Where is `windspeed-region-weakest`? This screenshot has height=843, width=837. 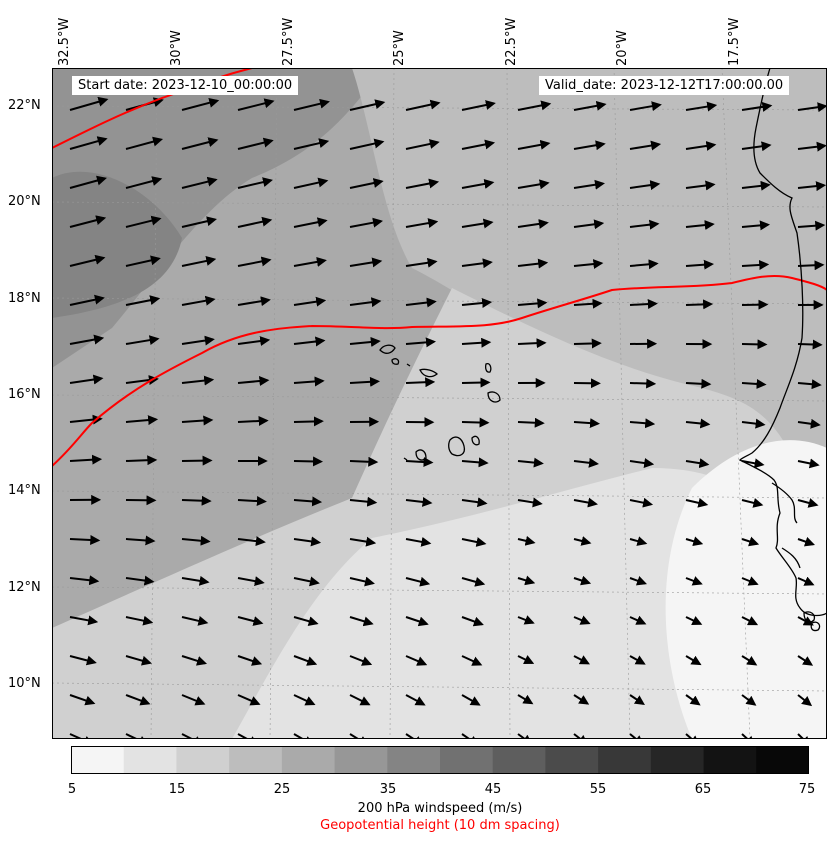
windspeed-region-weakest is located at coordinates (746, 589).